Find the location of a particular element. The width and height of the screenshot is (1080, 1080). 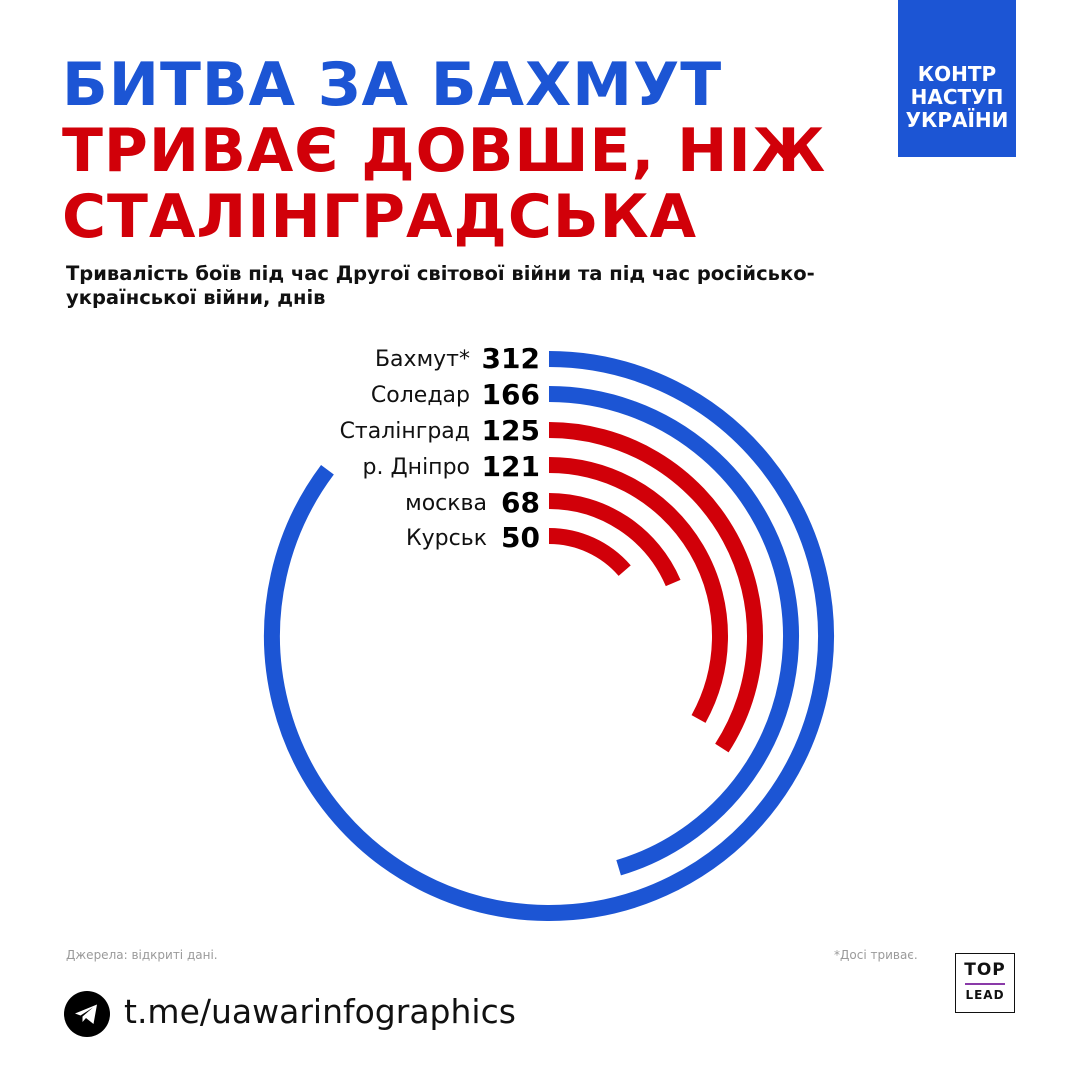

title-line-1: БИТВА ЗА БАХМУТ is located at coordinates (392, 85).